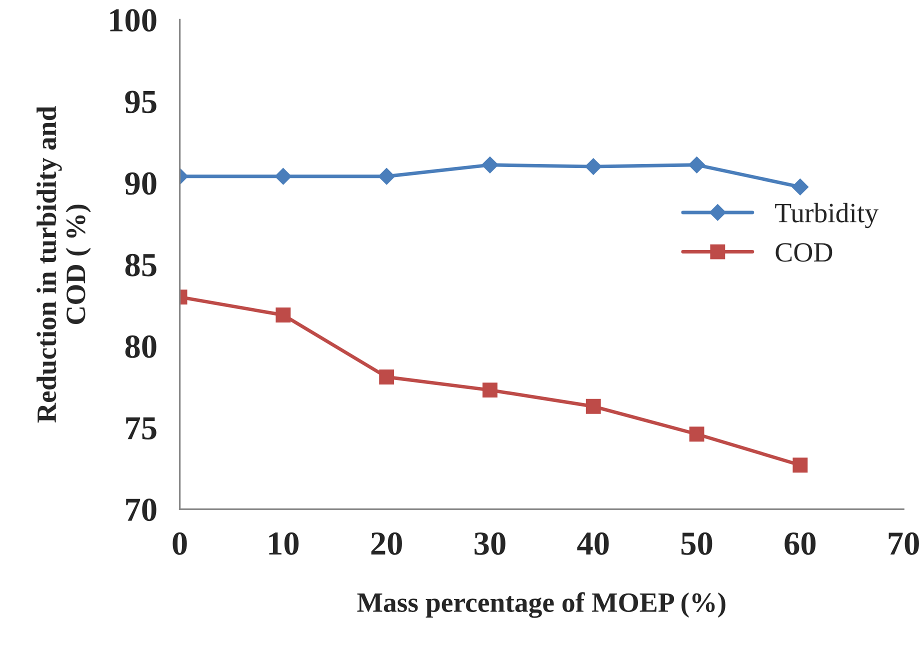 The image size is (922, 657). What do you see at coordinates (903, 543) in the screenshot?
I see `x-tick-label: 70` at bounding box center [903, 543].